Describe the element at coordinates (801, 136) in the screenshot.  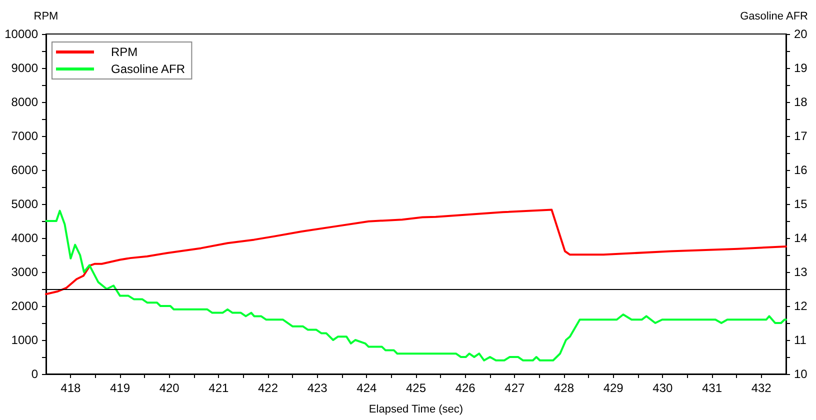
I see `y2-tick-label: 17` at that location.